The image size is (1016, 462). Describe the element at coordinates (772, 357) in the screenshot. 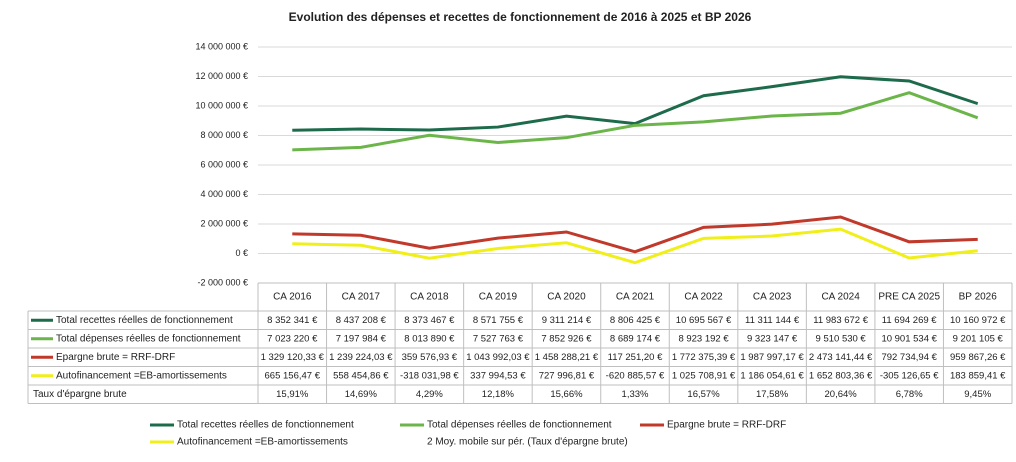

I see `table-cell: 1 987 997,17 €` at that location.